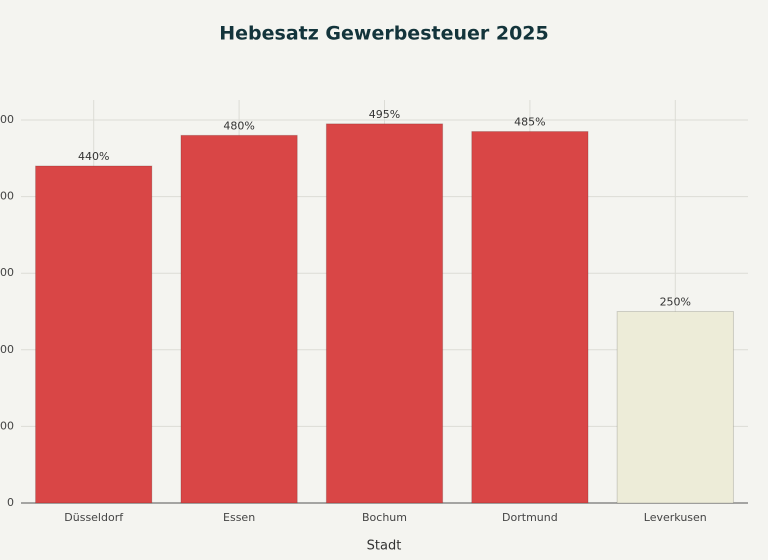 The image size is (768, 560). What do you see at coordinates (7, 119) in the screenshot?
I see `y-tick-label: 500` at bounding box center [7, 119].